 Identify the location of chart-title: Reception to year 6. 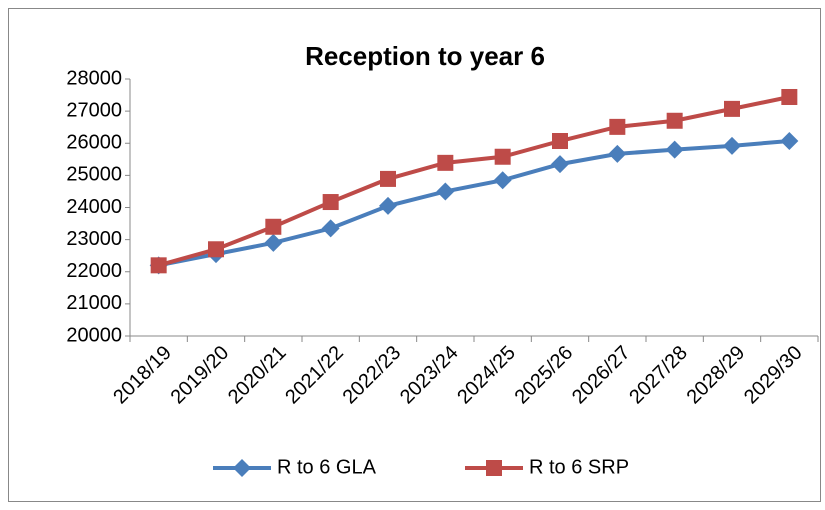
(425, 56).